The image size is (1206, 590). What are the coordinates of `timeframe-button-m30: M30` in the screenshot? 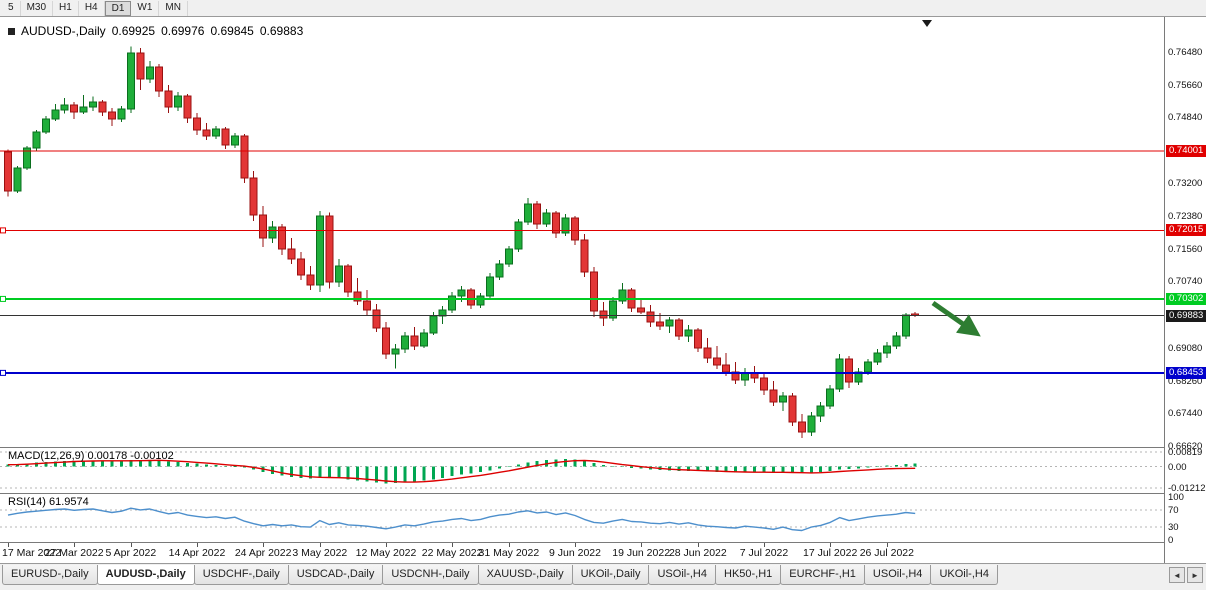 It's located at (37, 8).